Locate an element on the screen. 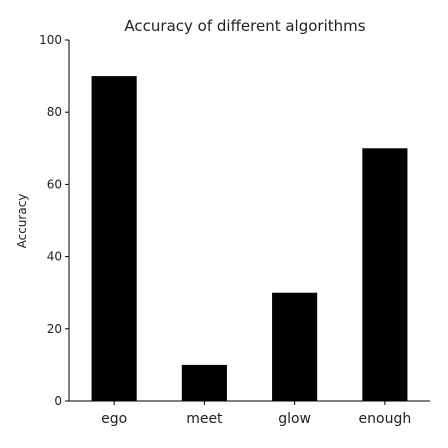 This screenshot has height=448, width=448. y-axis-label: Accuracy is located at coordinates (22, 221).